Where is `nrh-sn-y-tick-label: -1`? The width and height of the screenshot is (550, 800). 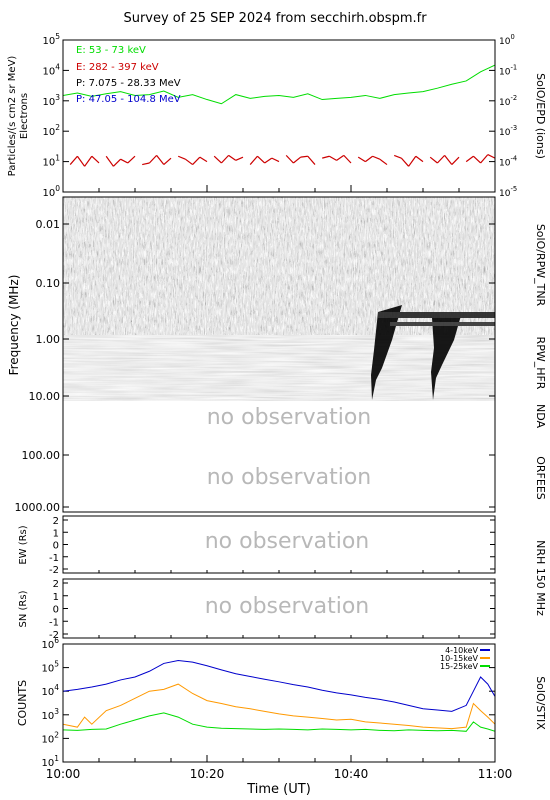 nrh-sn-y-tick-label: -1 is located at coordinates (54, 622).